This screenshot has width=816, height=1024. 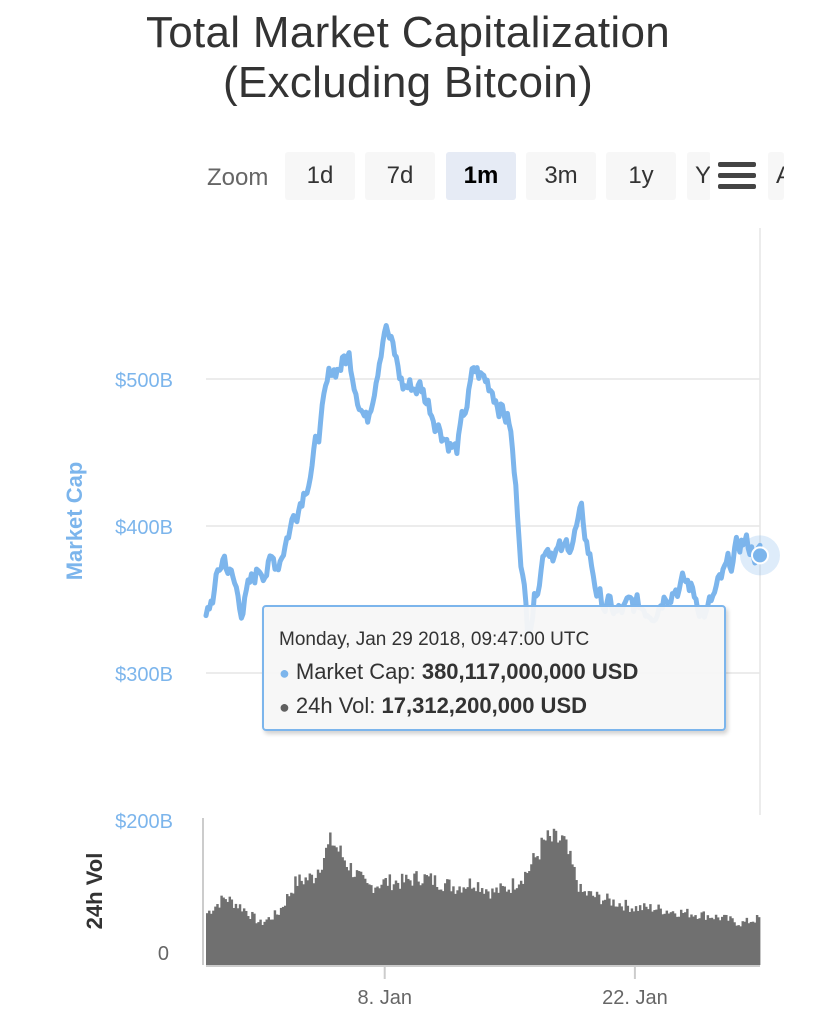 I want to click on tooltip-date: Monday, Jan 29 2018, 09:47:00 UTC, so click(x=434, y=639).